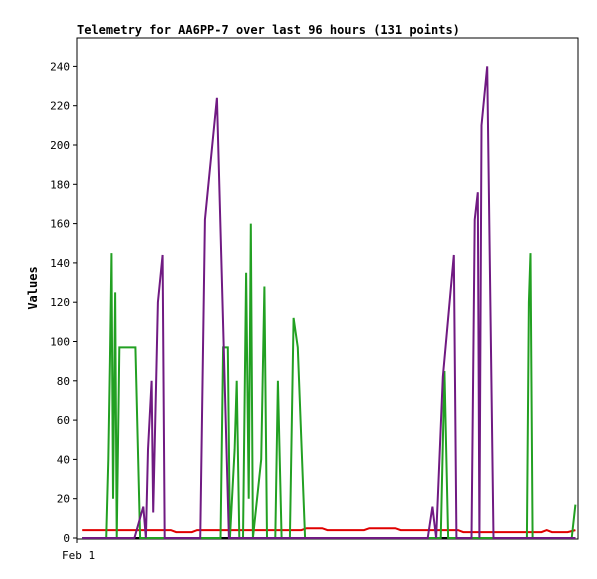 The image size is (597, 579). Describe the element at coordinates (60, 224) in the screenshot. I see `y-tick-label: 160` at that location.